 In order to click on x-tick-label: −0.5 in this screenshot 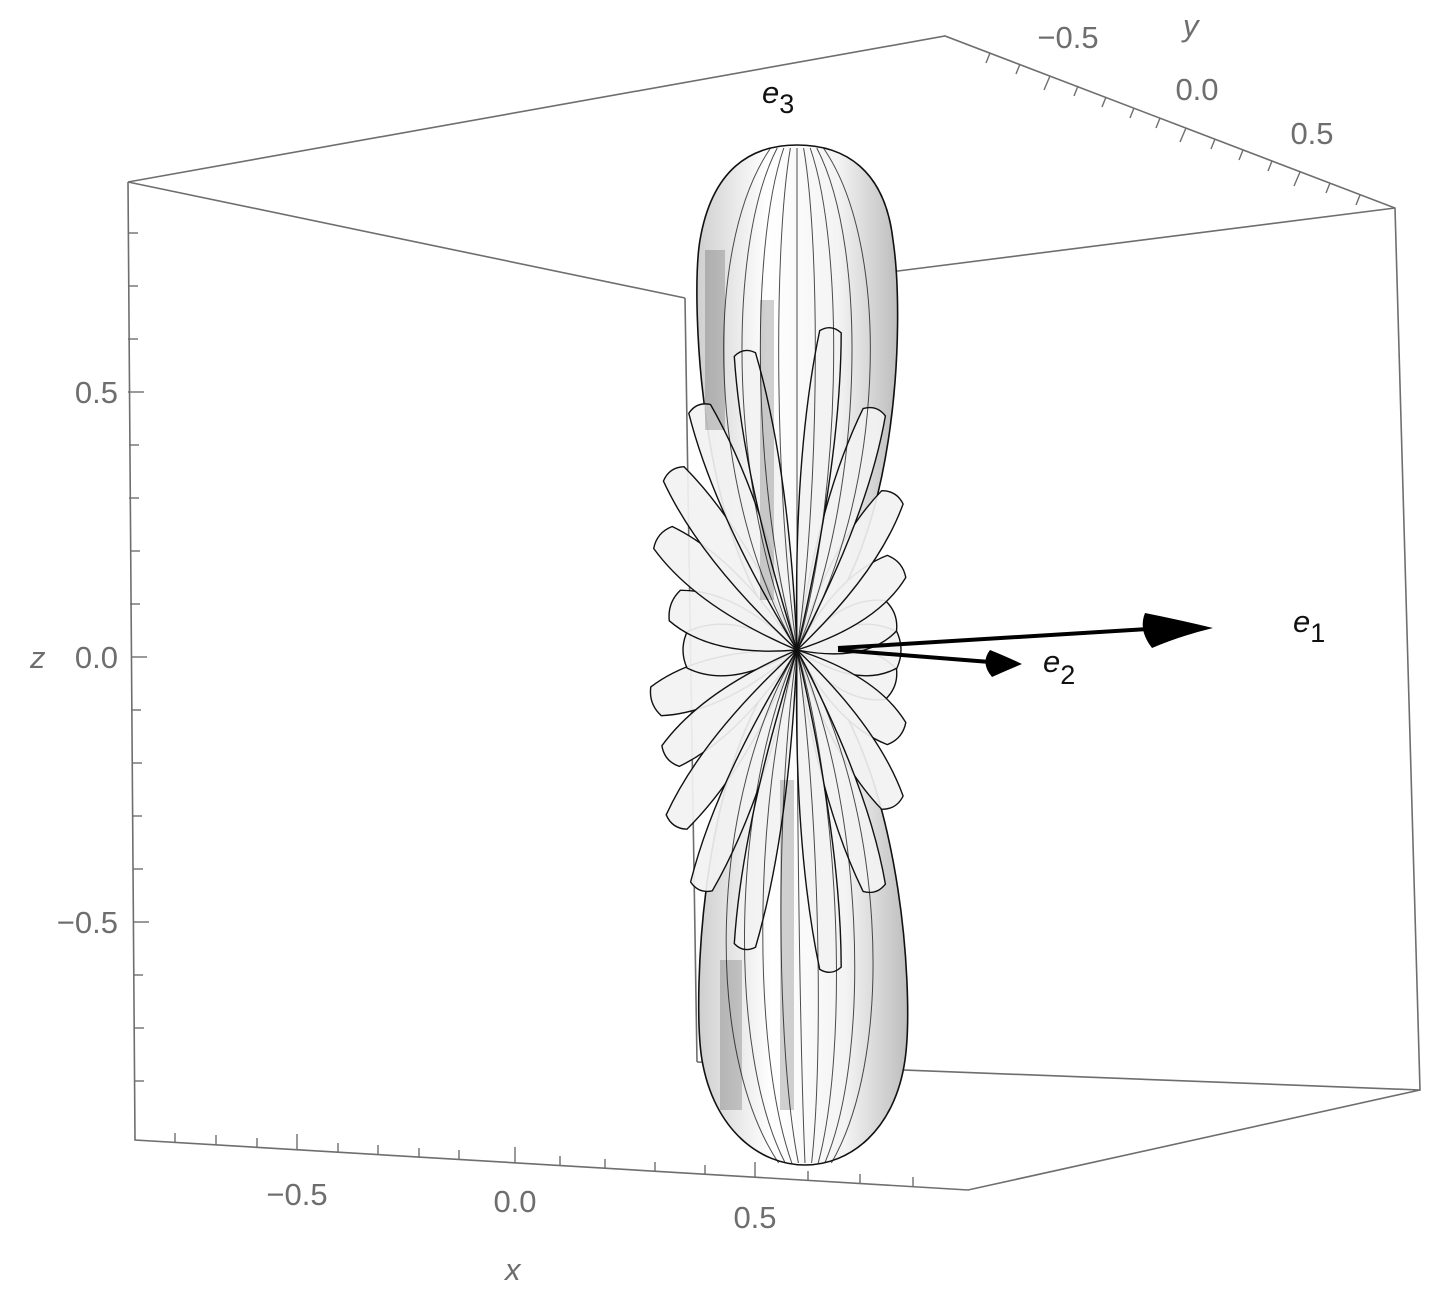, I will do `click(296, 1194)`.